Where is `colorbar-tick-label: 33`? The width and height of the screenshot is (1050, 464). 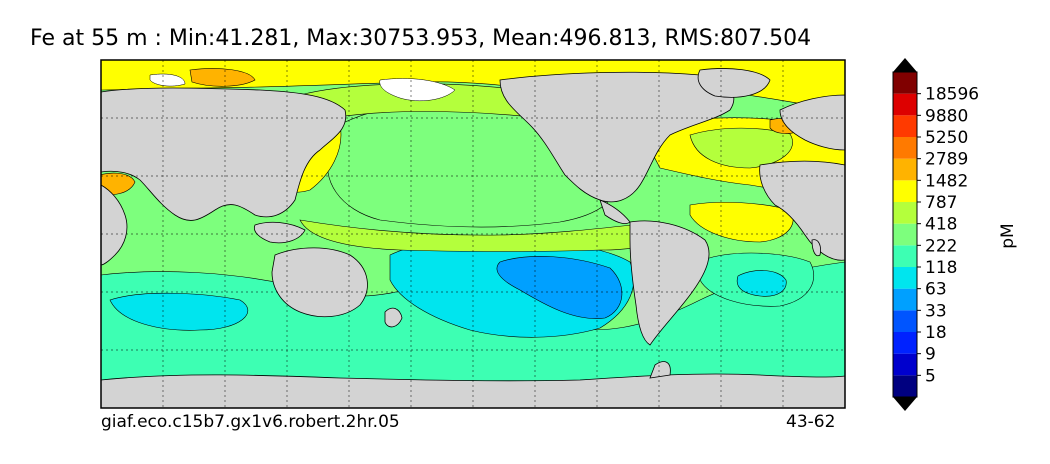 colorbar-tick-label: 33 is located at coordinates (936, 311).